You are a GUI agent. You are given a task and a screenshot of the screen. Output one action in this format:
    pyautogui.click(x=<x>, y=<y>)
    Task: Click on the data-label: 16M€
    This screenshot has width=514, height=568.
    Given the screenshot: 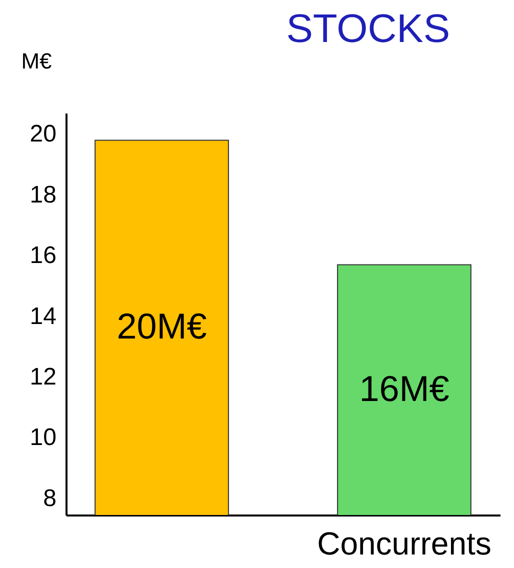 What is the action you would take?
    pyautogui.click(x=404, y=388)
    